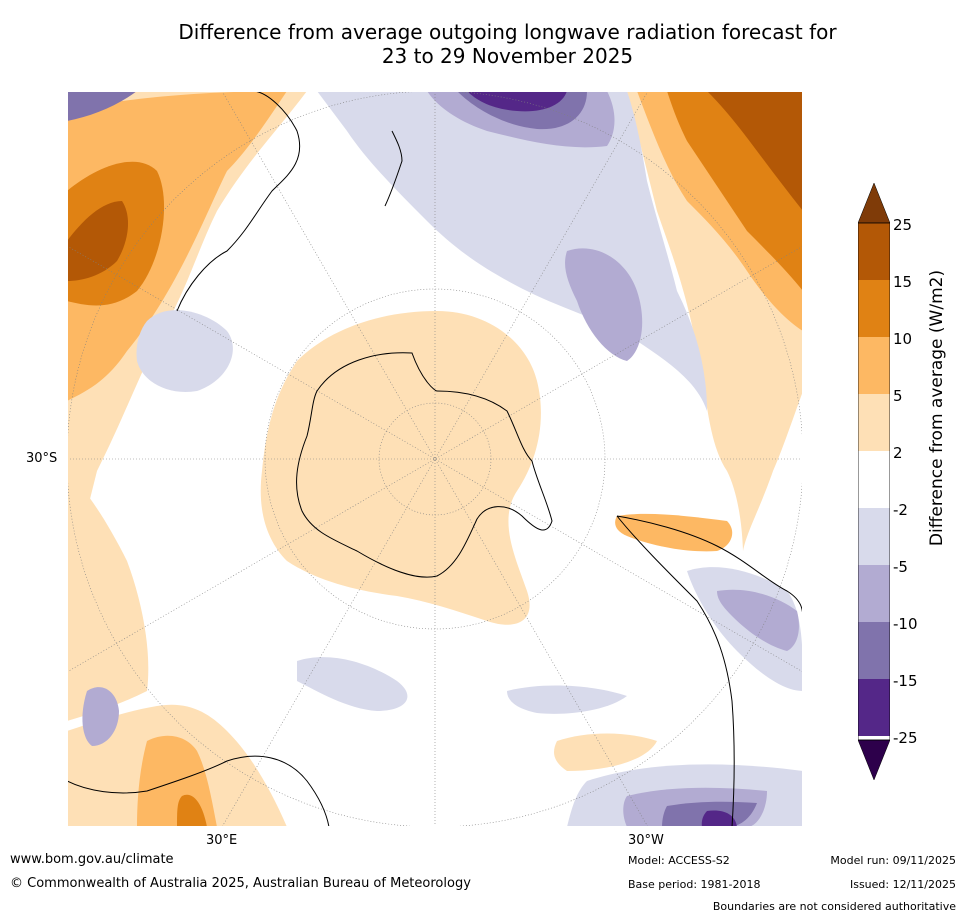  Describe the element at coordinates (709, 671) in the screenshot. I see `coast-south-america` at that location.